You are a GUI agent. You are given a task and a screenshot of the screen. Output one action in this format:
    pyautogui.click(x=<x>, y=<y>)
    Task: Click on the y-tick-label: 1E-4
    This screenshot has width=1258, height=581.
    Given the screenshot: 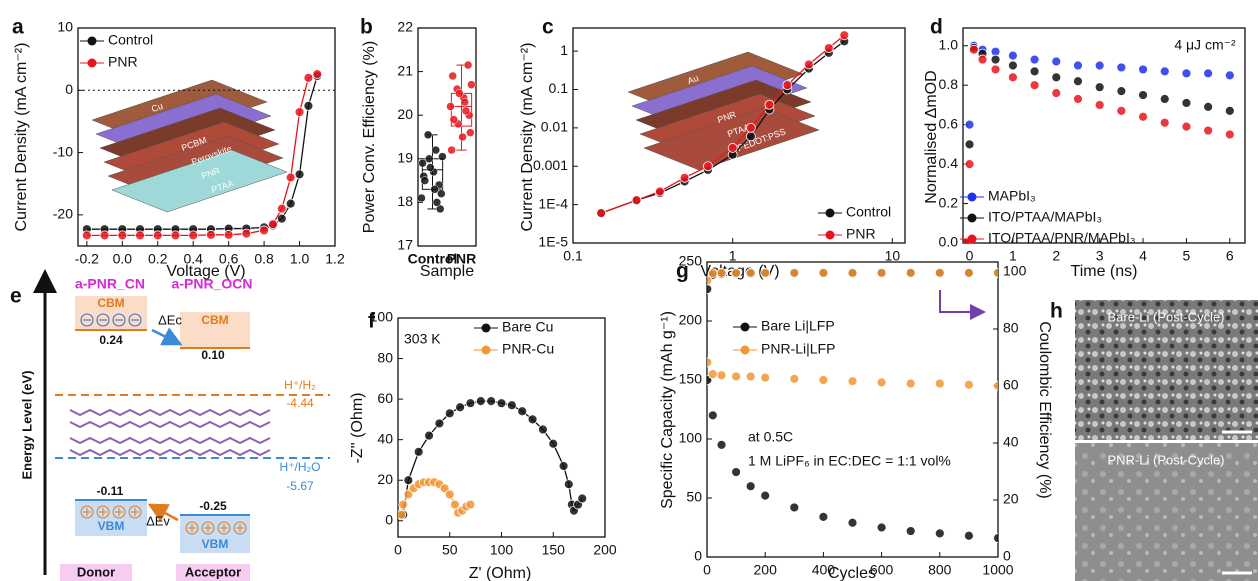 What is the action you would take?
    pyautogui.click(x=553, y=203)
    